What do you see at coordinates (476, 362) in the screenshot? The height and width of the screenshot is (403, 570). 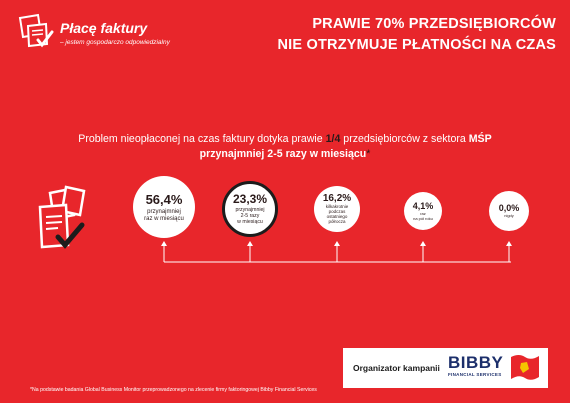 I see `bibby-name: BIBBY` at bounding box center [476, 362].